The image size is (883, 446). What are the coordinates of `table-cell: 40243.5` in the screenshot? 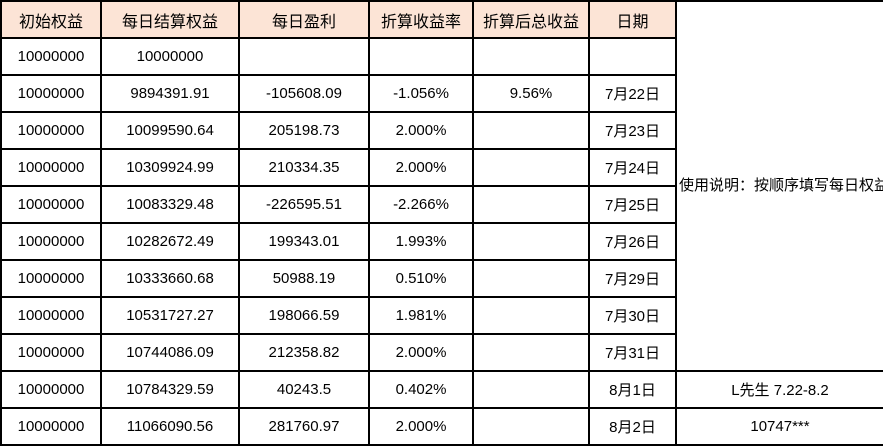 It's located at (304, 389).